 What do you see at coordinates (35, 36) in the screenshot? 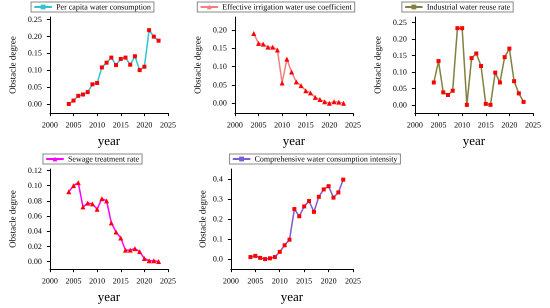
I see `y-tick-label: 0.20` at bounding box center [35, 36].